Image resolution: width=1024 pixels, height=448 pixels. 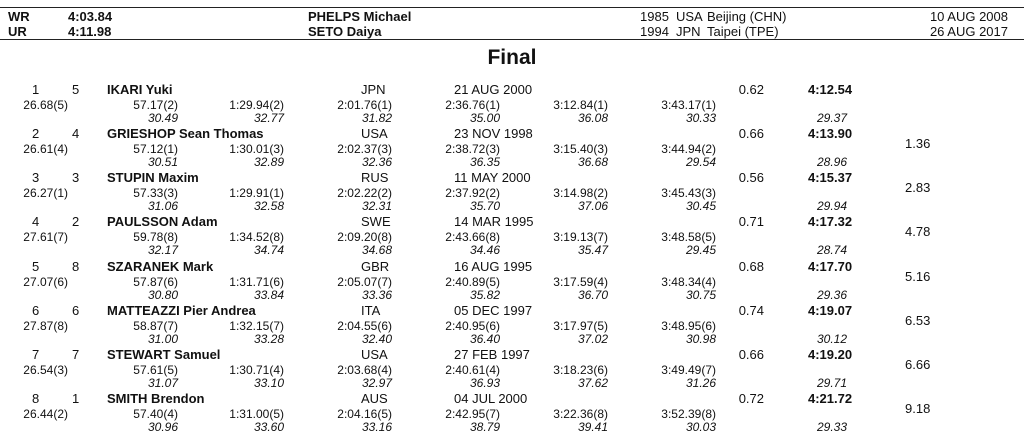 What do you see at coordinates (156, 398) in the screenshot?
I see `athlete-name: SMITH Brendon` at bounding box center [156, 398].